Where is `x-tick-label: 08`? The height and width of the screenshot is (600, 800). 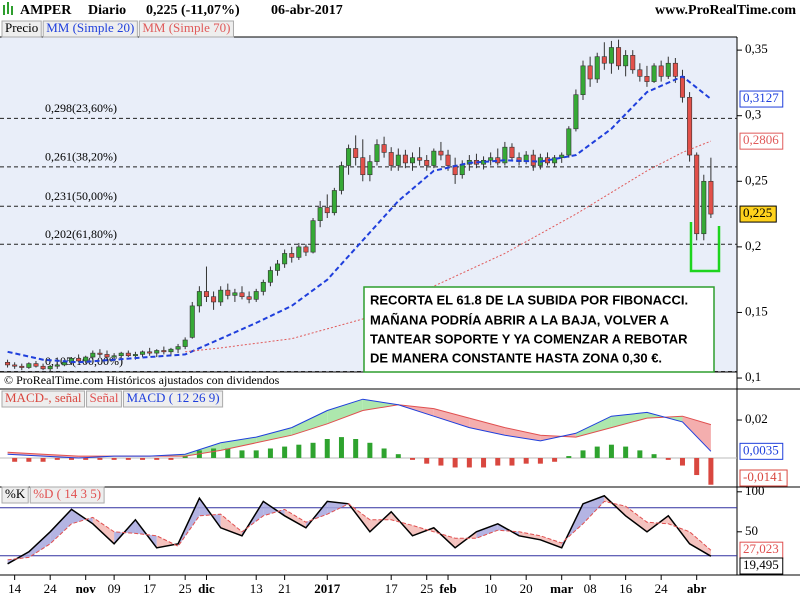 x-tick-label: 08 is located at coordinates (590, 588).